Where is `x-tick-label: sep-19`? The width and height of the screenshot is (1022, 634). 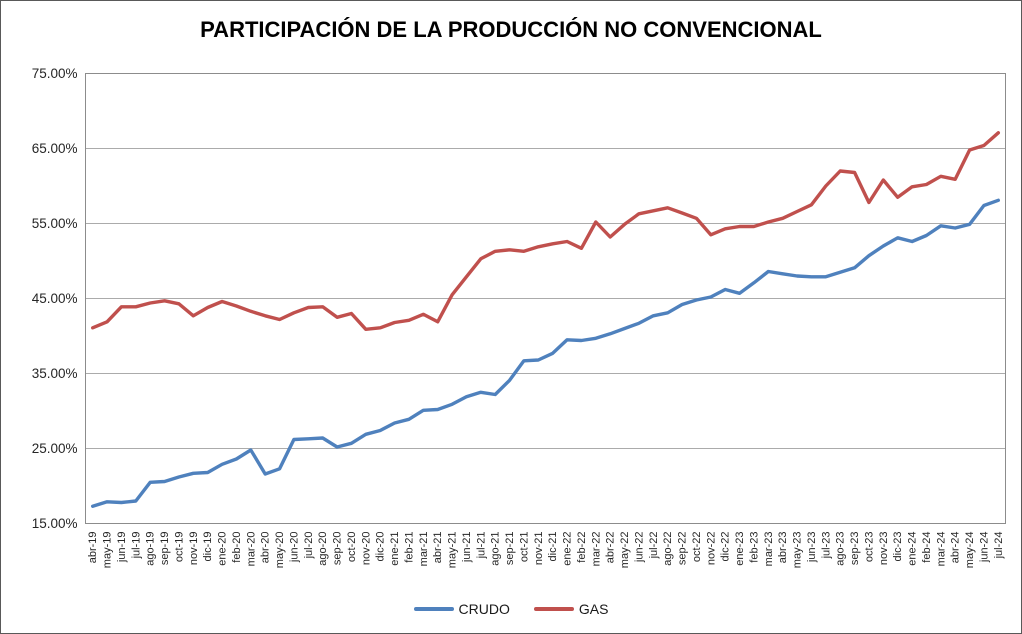
x-tick-label: sep-19 is located at coordinates (165, 549).